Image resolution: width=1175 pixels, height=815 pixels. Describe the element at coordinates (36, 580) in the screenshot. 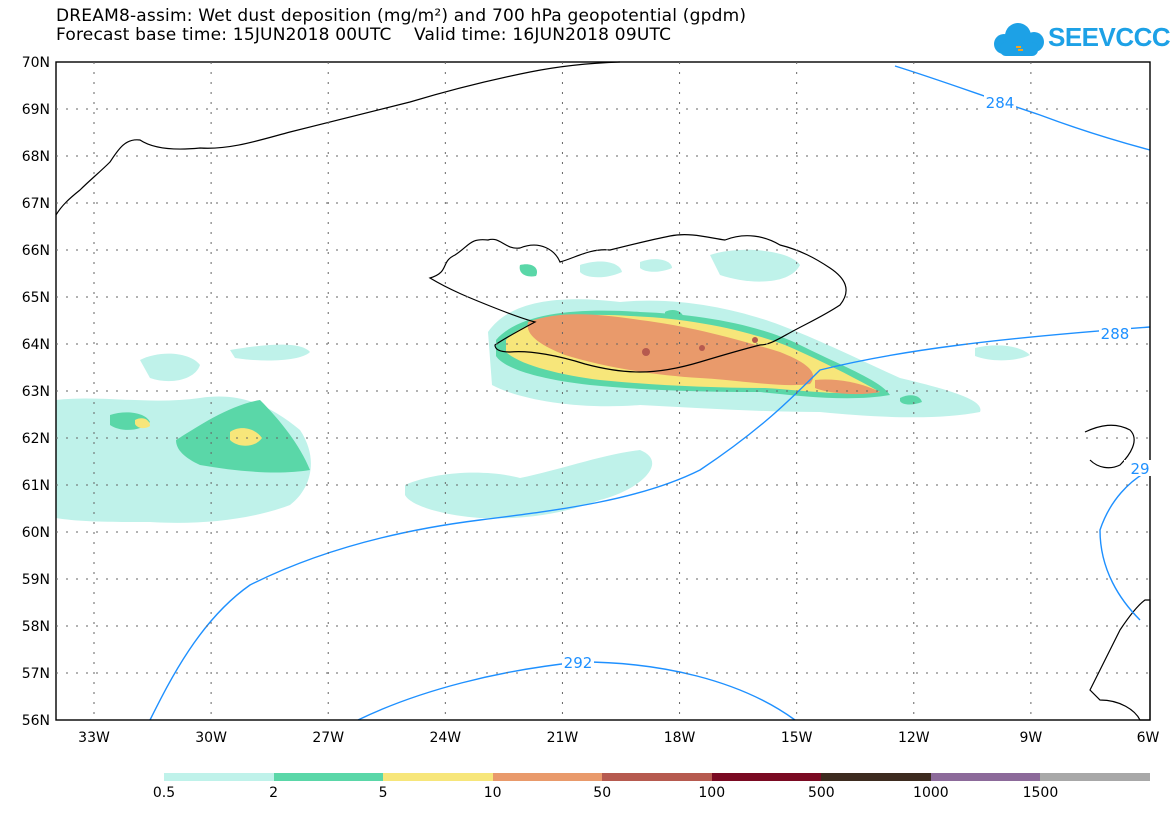

I see `latitude-label: 59N` at that location.